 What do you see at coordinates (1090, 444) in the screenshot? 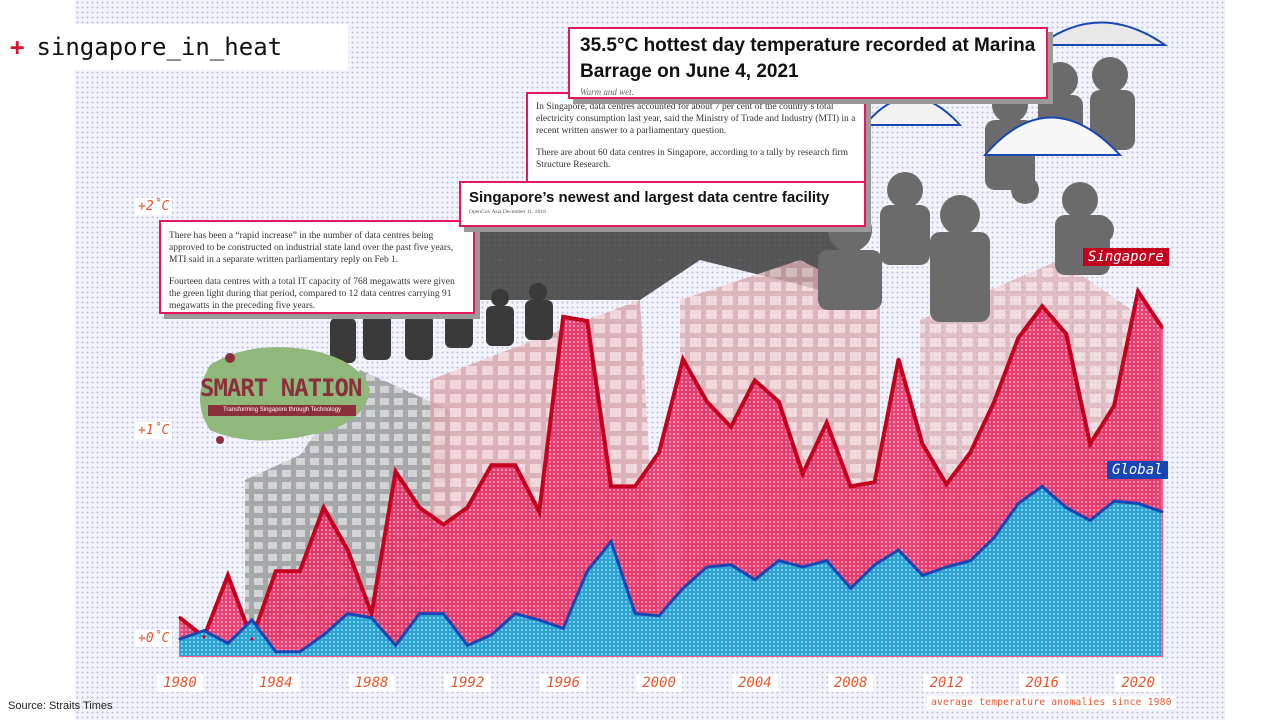
I see `singapore-point-2018` at bounding box center [1090, 444].